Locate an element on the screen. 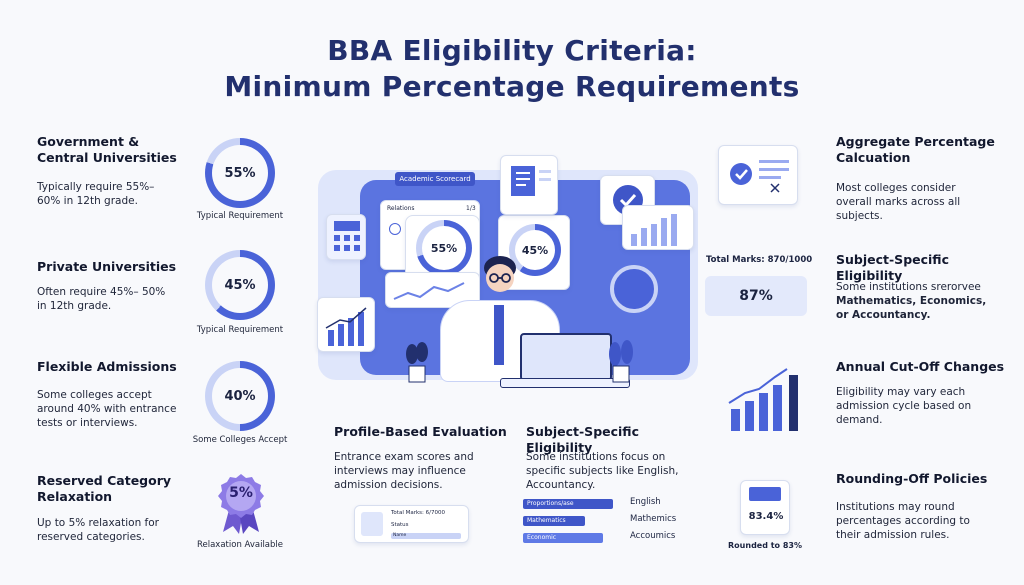 This screenshot has width=1024, height=585. subject-bar-label: Mathemics is located at coordinates (653, 519).